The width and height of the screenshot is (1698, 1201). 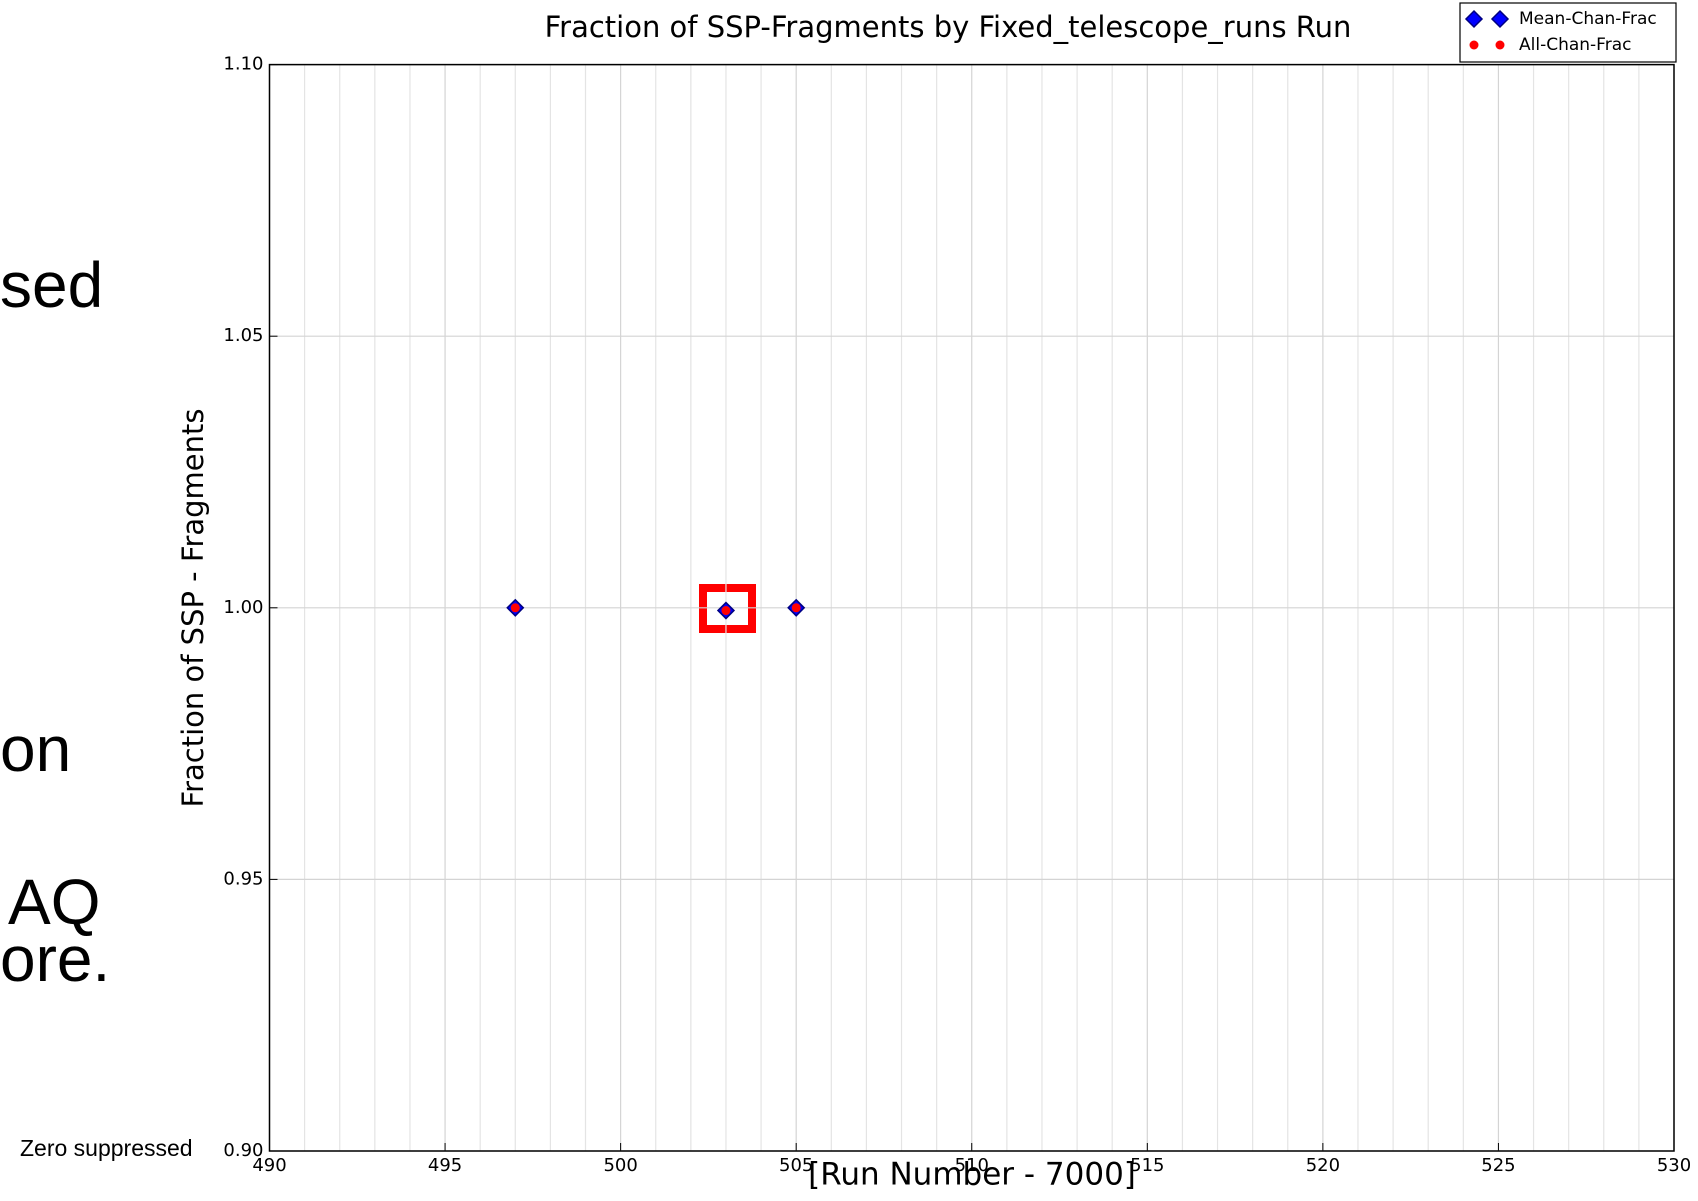 What do you see at coordinates (193, 608) in the screenshot?
I see `y-axis-label: Fraction of SSP - Fragments` at bounding box center [193, 608].